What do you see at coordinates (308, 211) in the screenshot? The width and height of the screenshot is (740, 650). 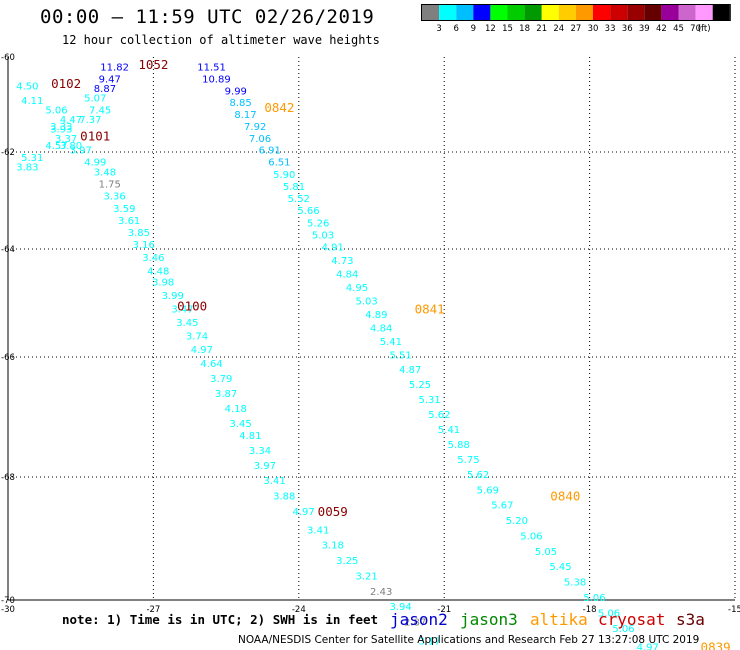 I see `swh-value: 5.66` at bounding box center [308, 211].